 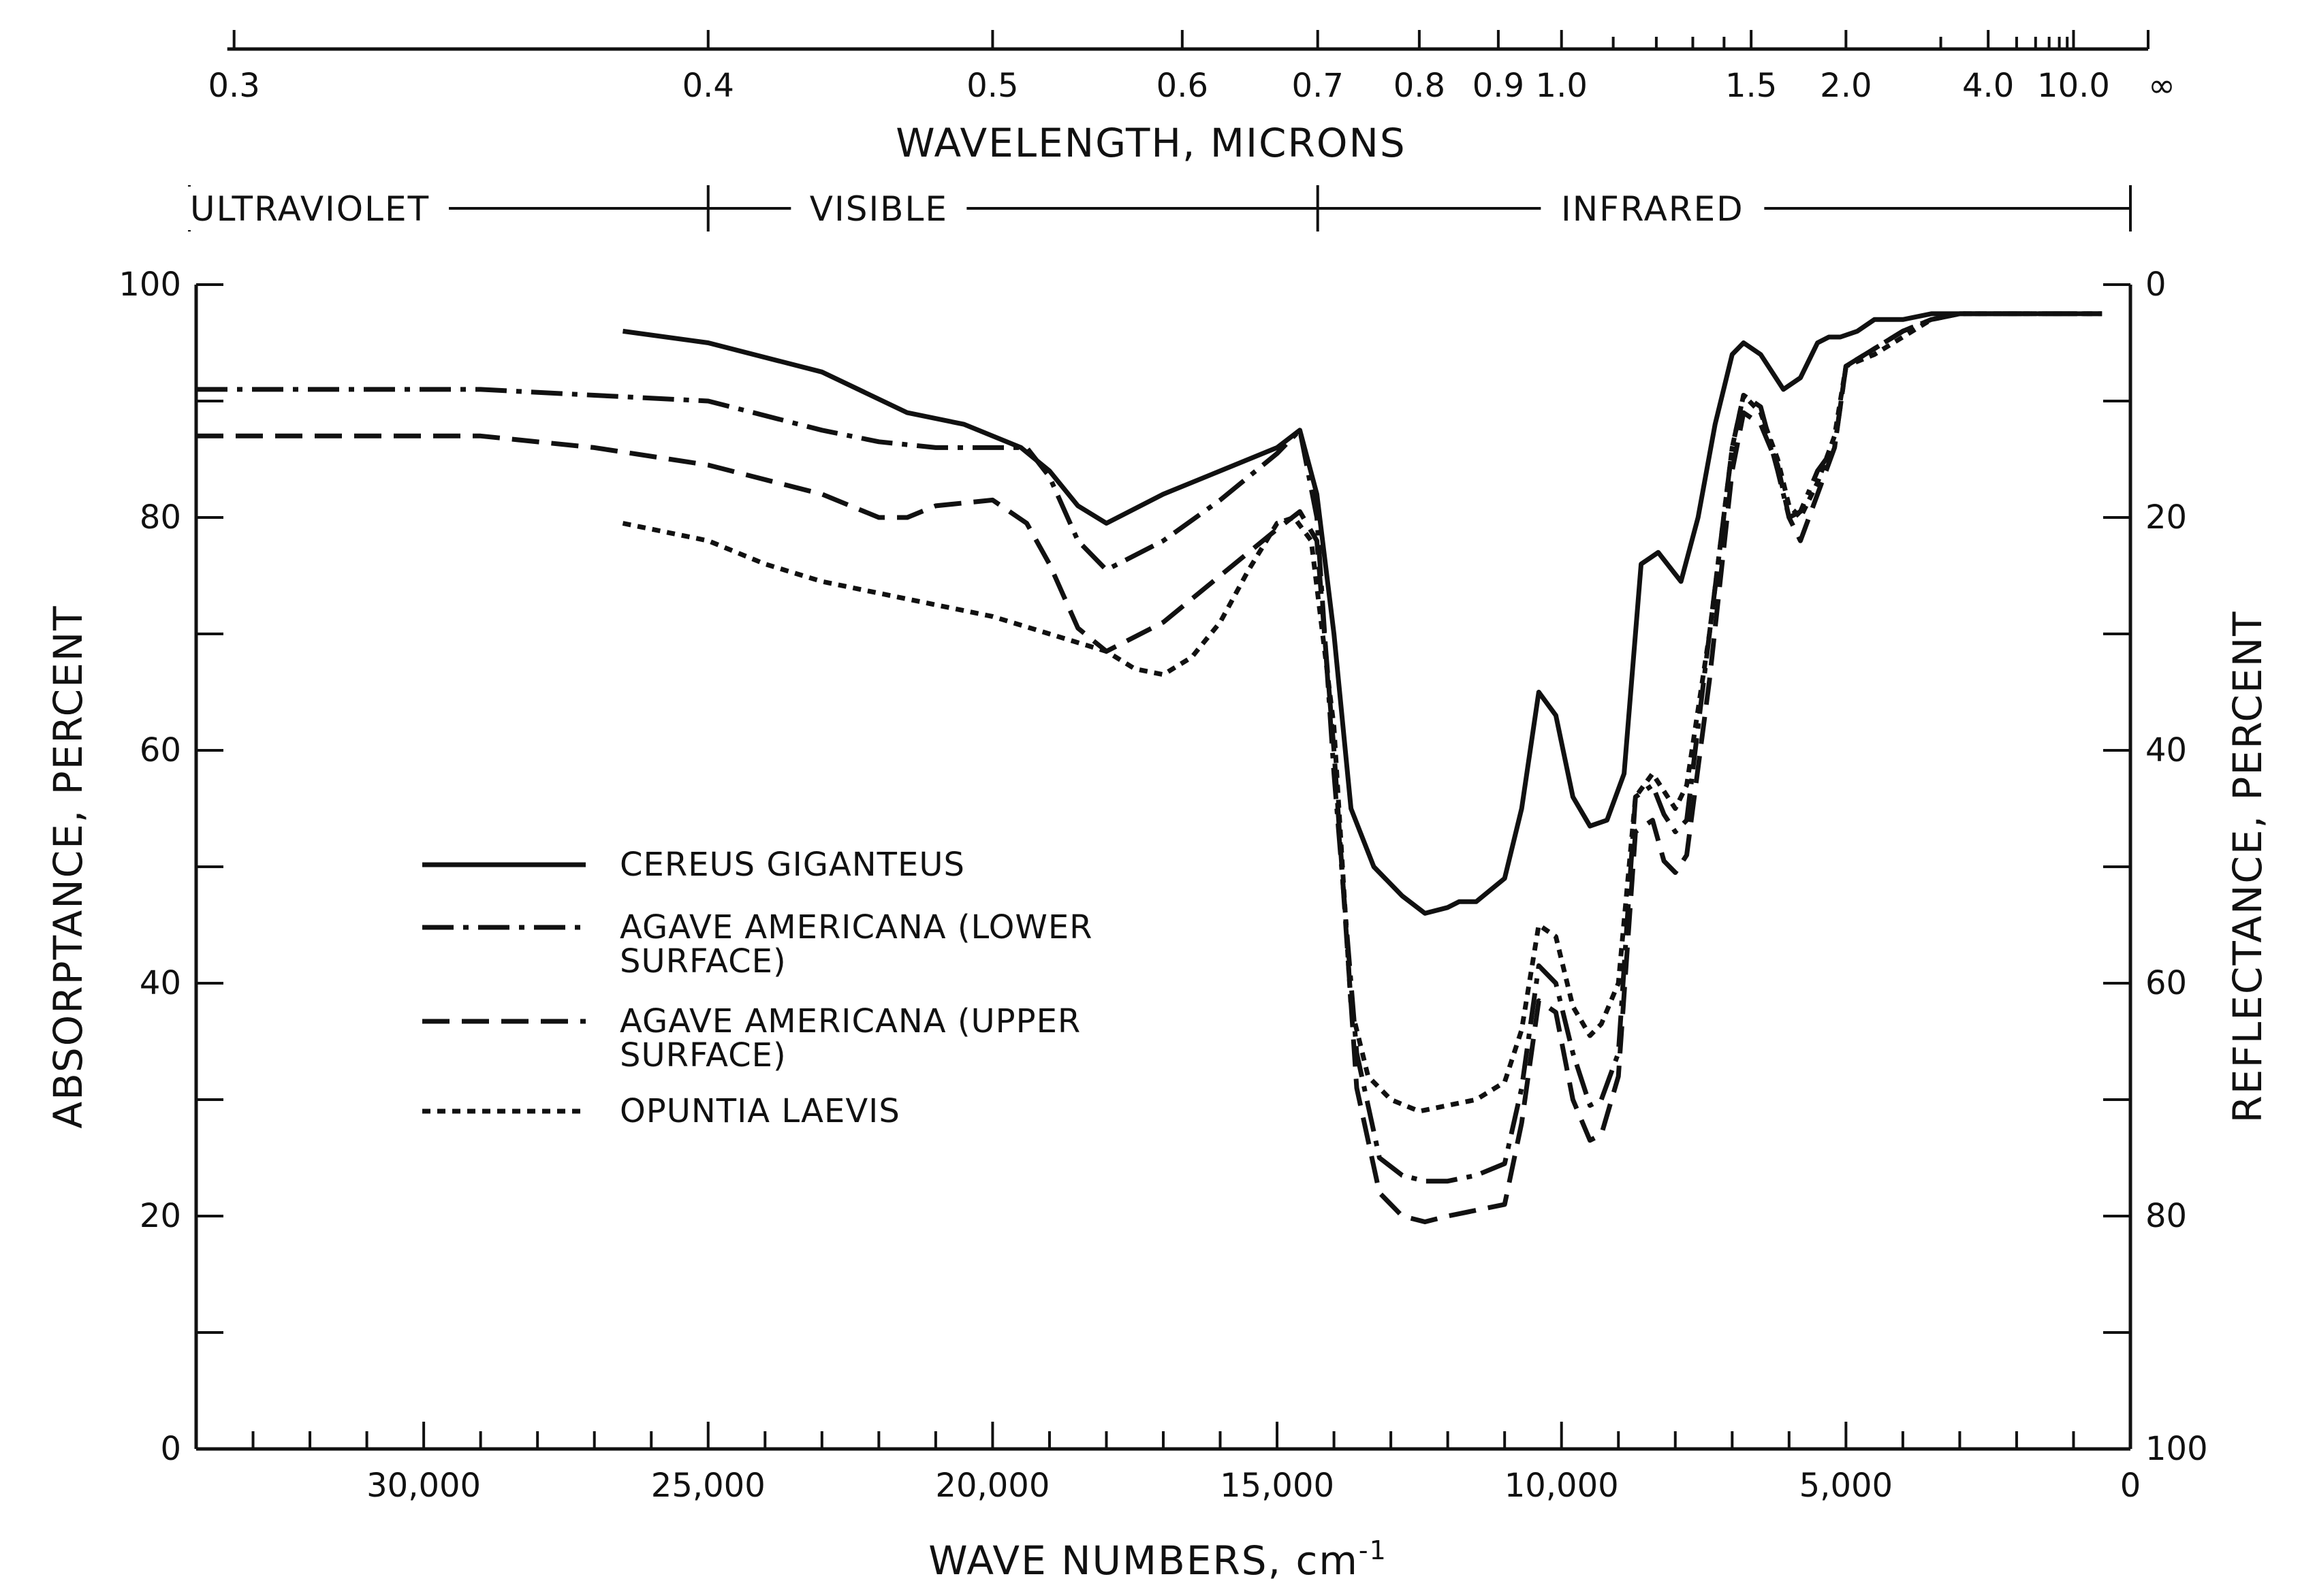 I want to click on top-axis-title: WAVELENGTH, MICRONS, so click(x=1151, y=143).